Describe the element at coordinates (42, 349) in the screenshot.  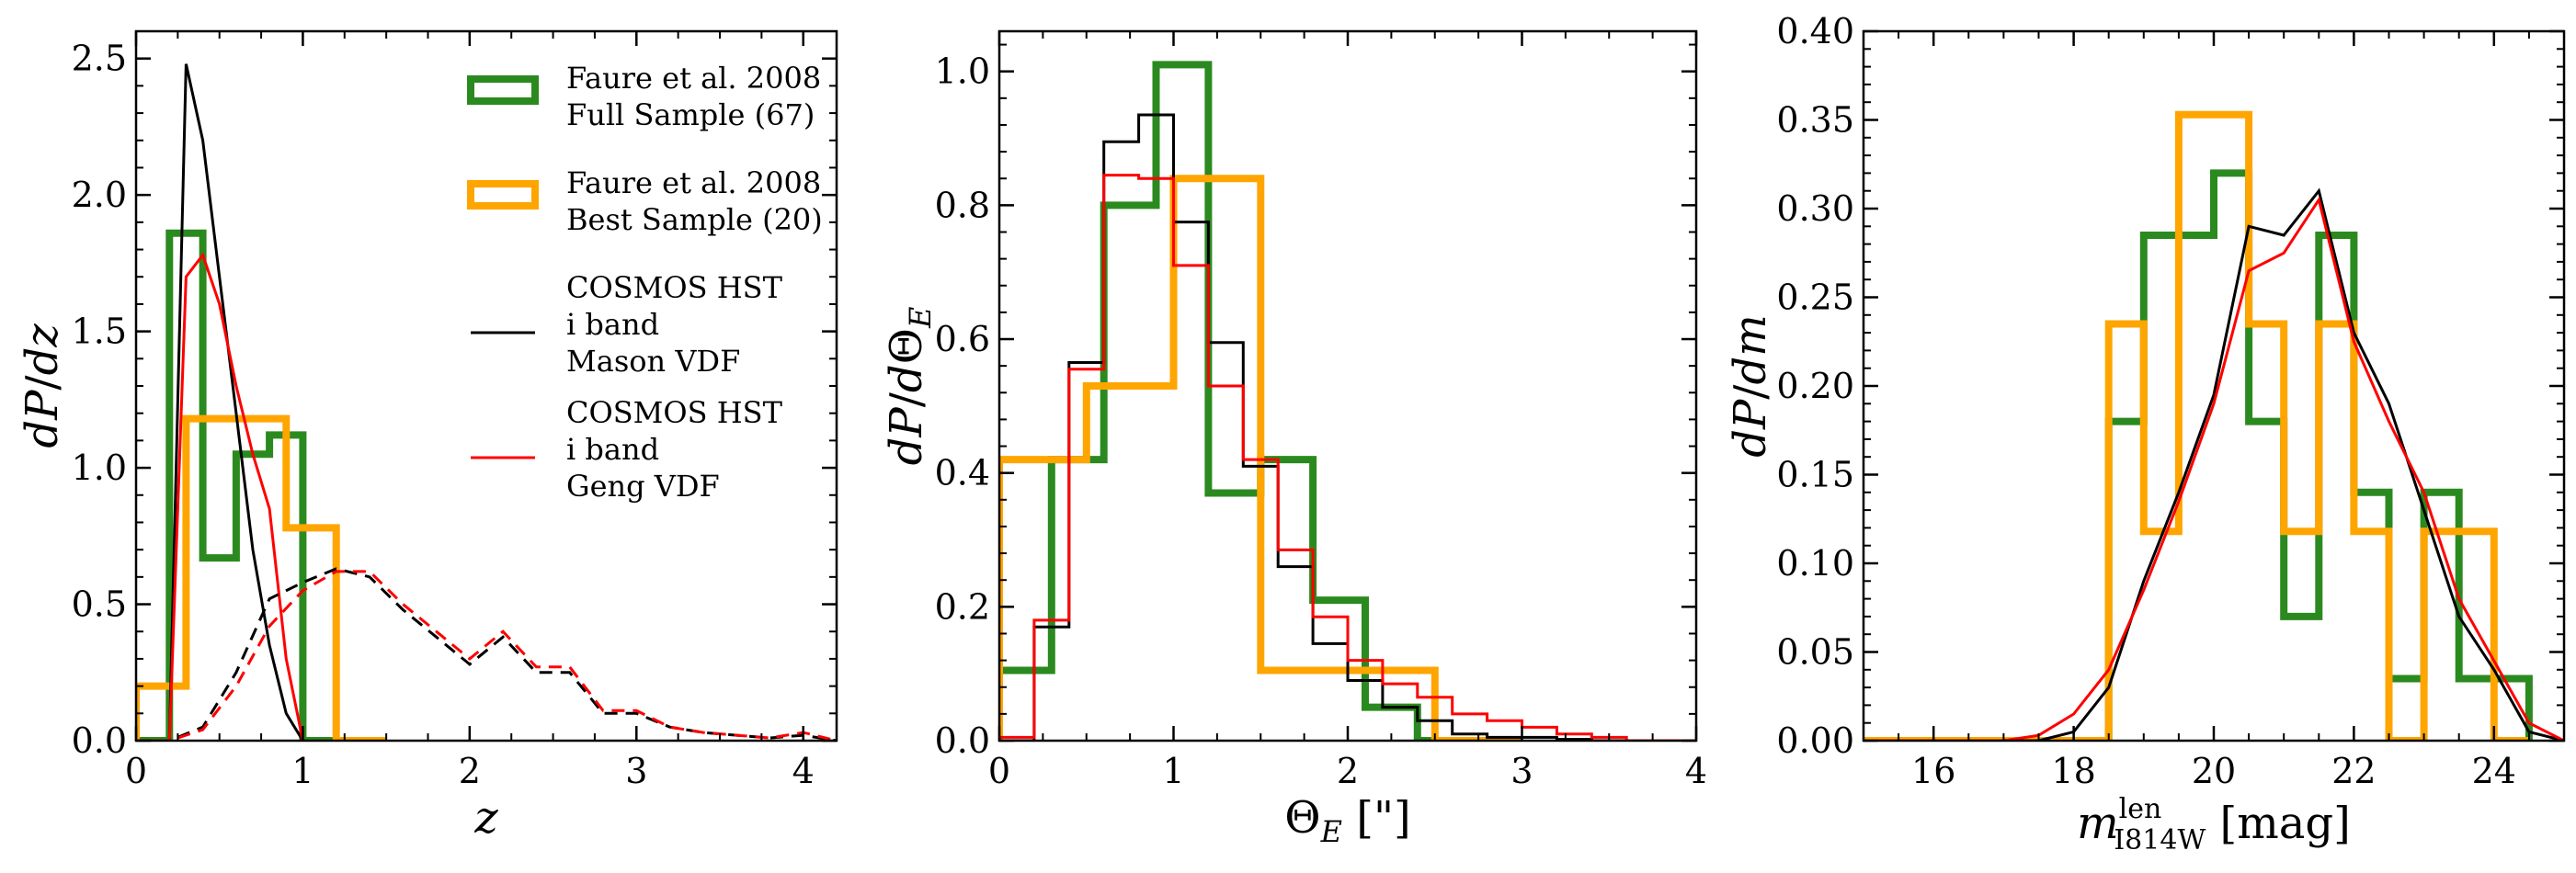
I see `y-axis-label-part: dz` at that location.